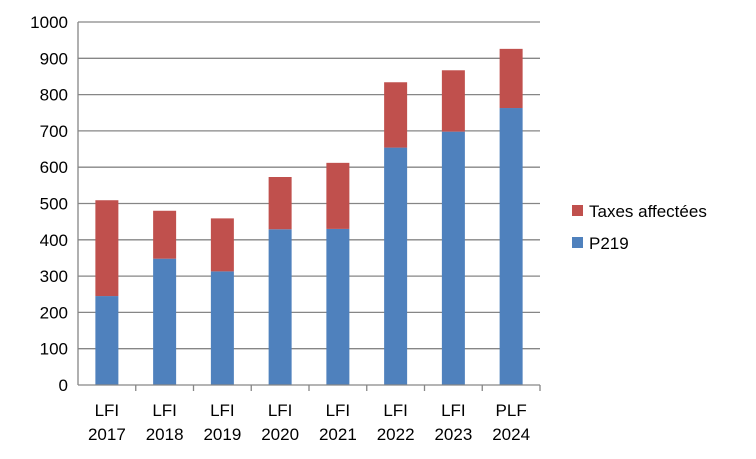 The height and width of the screenshot is (459, 756). What do you see at coordinates (648, 211) in the screenshot?
I see `legend-label: Taxes affectées` at bounding box center [648, 211].